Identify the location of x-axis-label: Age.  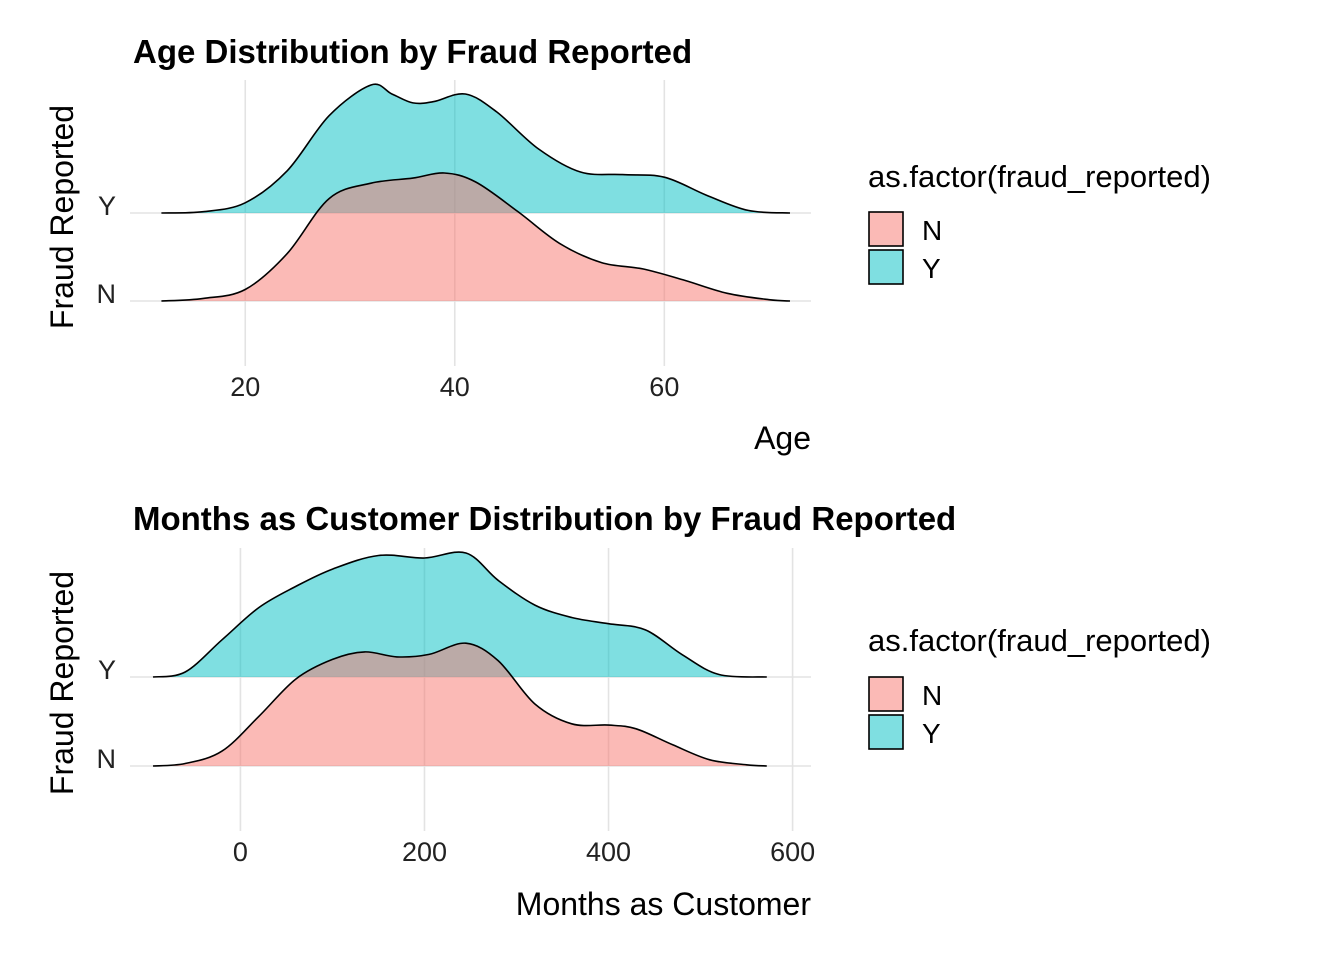
(782, 438).